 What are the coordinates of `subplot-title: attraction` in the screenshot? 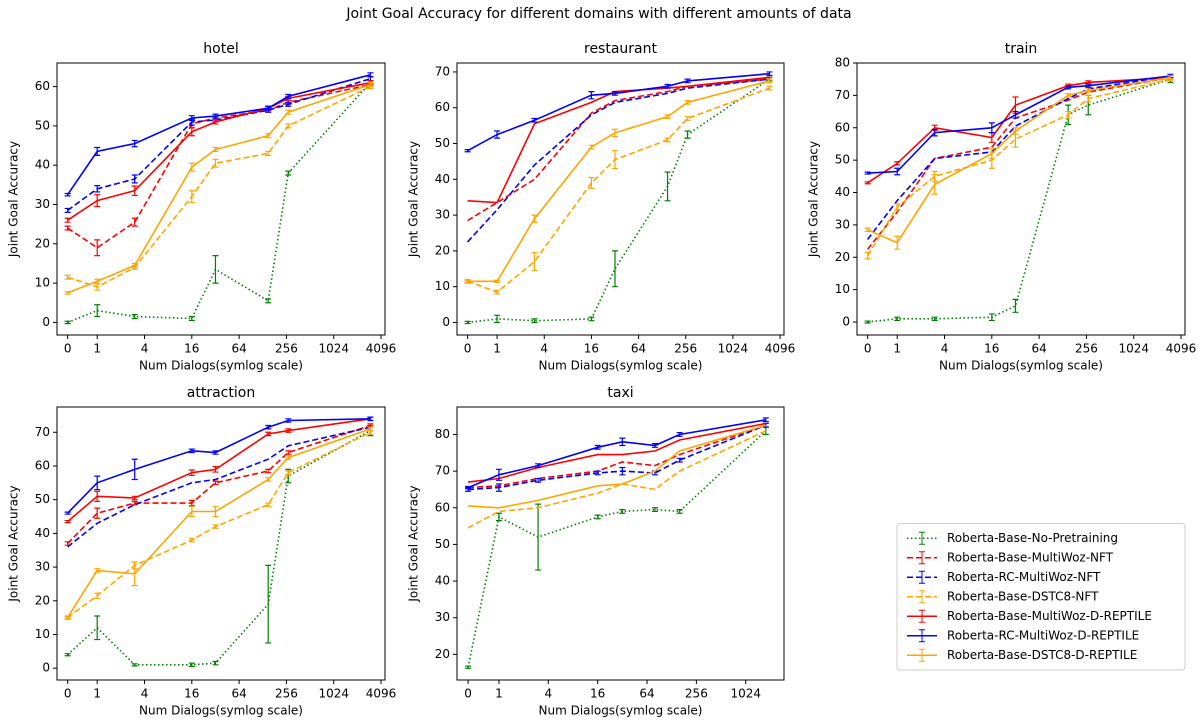 It's located at (221, 393).